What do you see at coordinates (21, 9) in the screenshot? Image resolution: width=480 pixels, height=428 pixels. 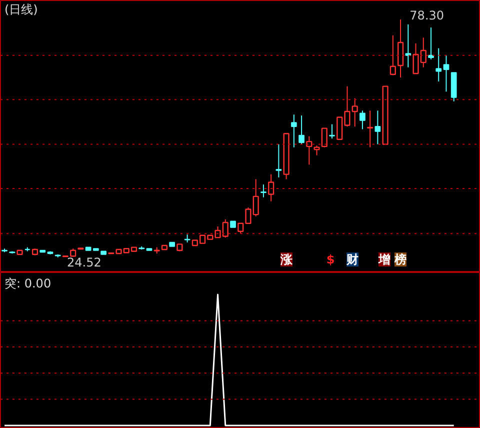 I see `chart-title: (日线)` at bounding box center [21, 9].